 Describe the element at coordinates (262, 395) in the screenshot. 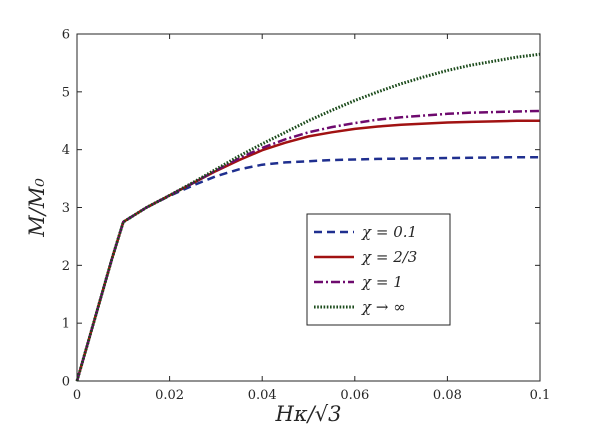

I see `x-tick-label: 0.04` at that location.